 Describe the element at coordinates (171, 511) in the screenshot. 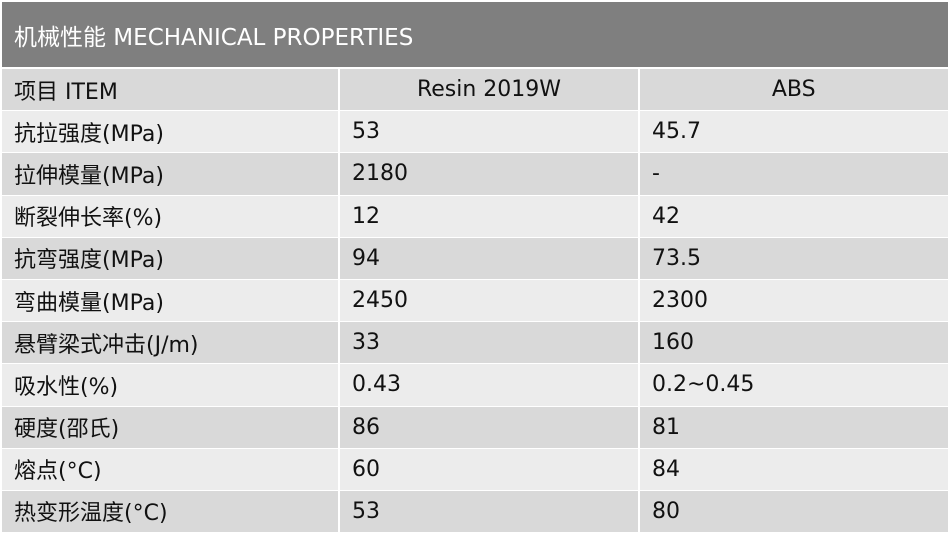

I see `property-name: 热变形温度(°C)` at that location.